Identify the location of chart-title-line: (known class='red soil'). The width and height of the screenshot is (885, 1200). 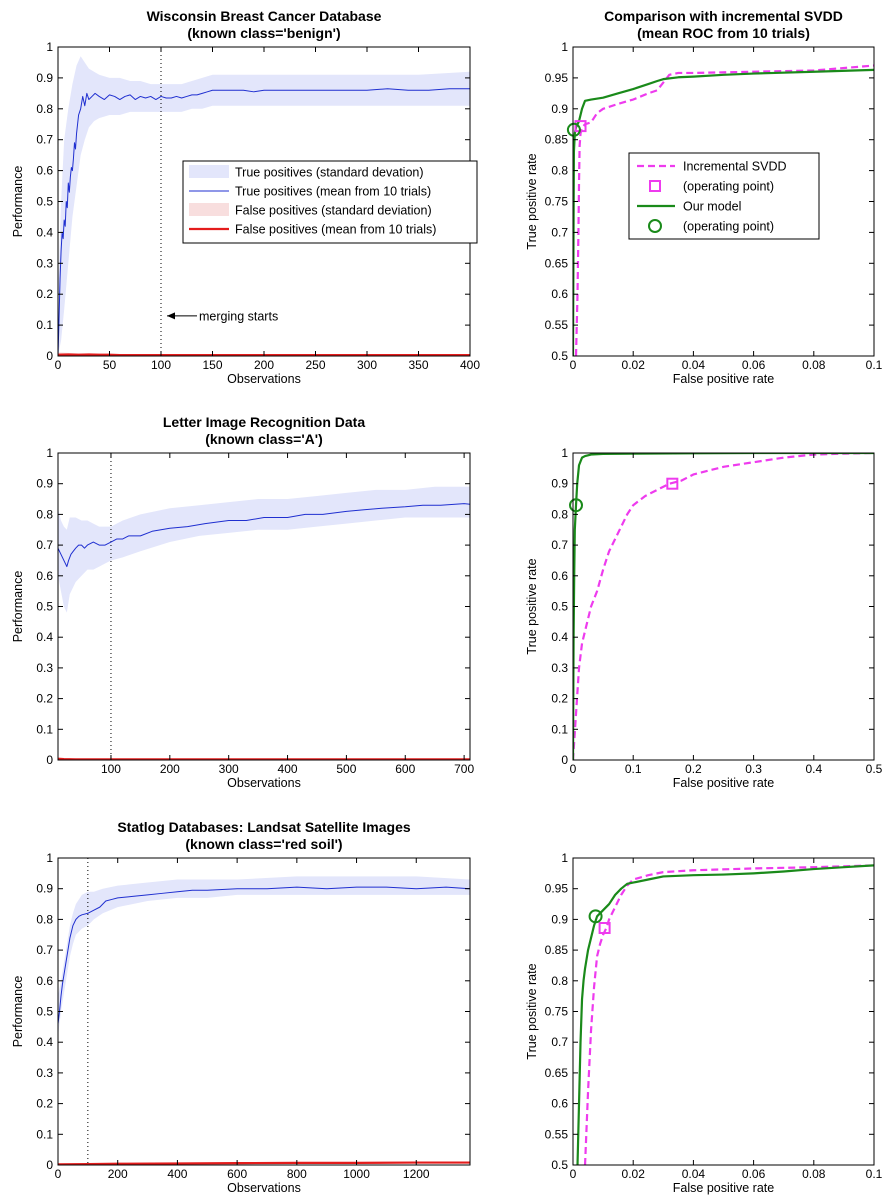
(263, 844).